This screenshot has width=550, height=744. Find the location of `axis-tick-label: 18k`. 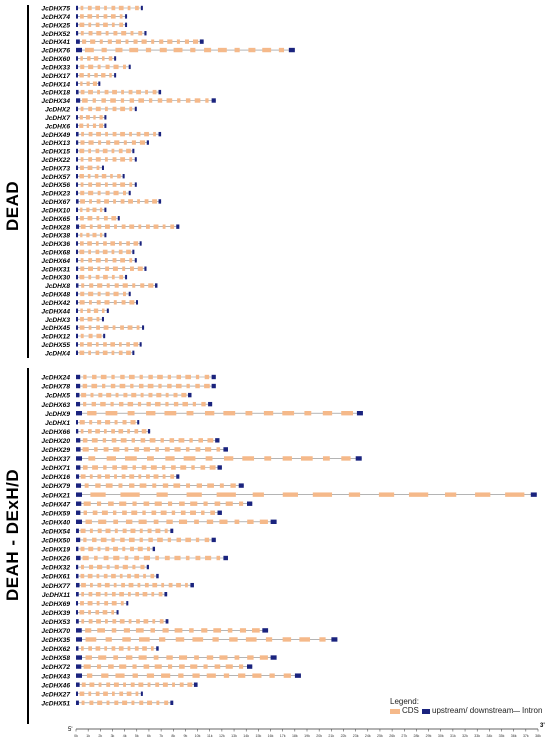

axis-tick-label: 18k is located at coordinates (295, 736).